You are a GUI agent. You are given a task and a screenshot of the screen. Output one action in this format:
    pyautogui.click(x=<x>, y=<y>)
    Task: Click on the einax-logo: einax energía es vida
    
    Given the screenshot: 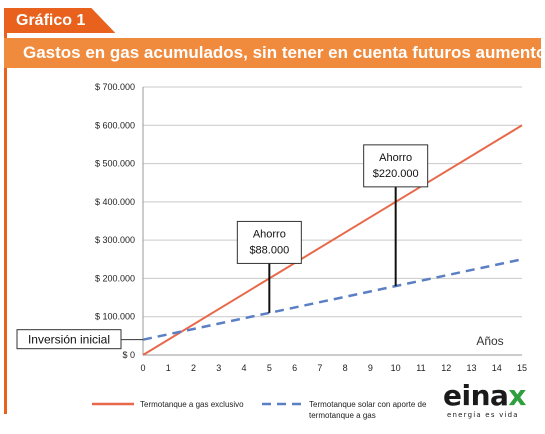 What is the action you would take?
    pyautogui.click(x=488, y=399)
    